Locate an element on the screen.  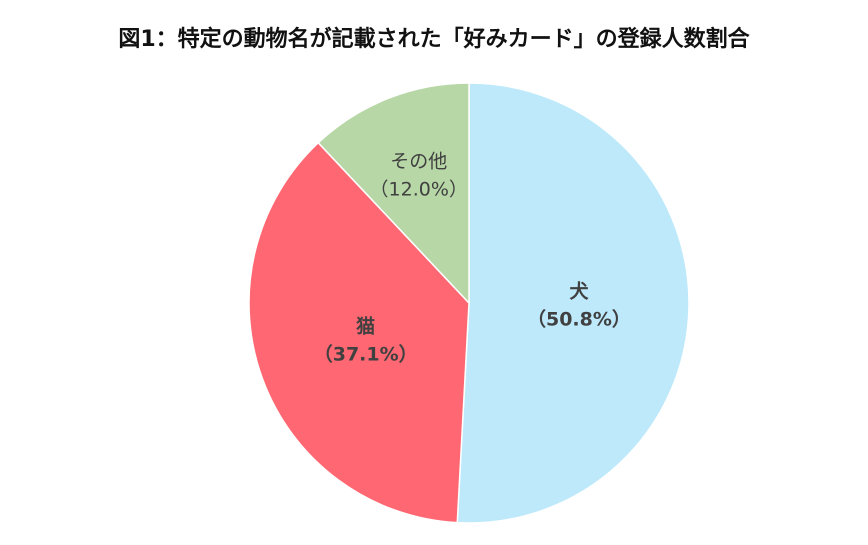
pie-slice is located at coordinates (393, 193).